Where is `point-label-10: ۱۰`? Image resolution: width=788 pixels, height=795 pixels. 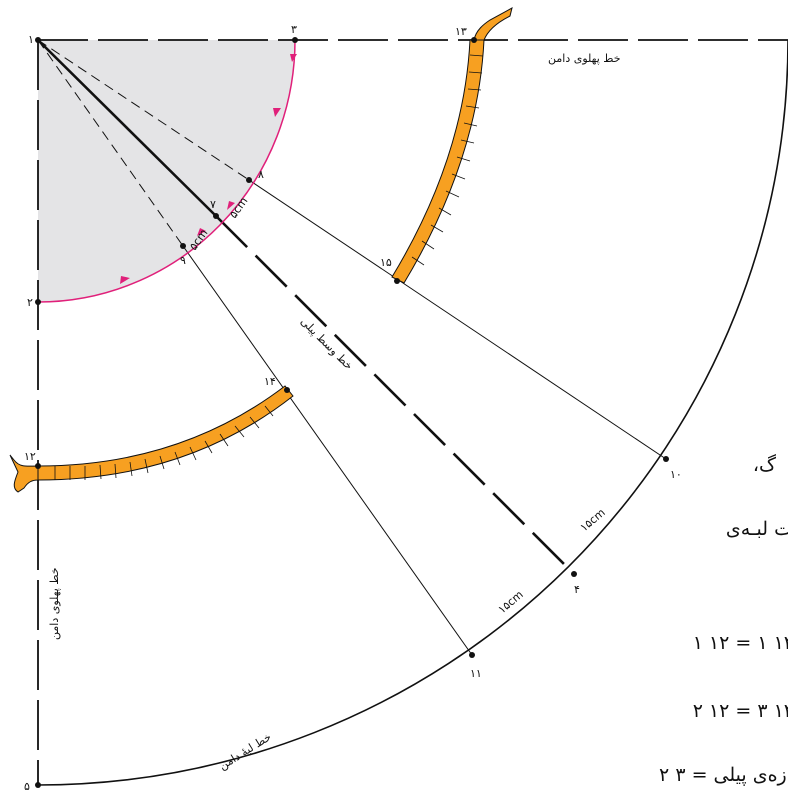 point-label-10: ۱۰ is located at coordinates (676, 474).